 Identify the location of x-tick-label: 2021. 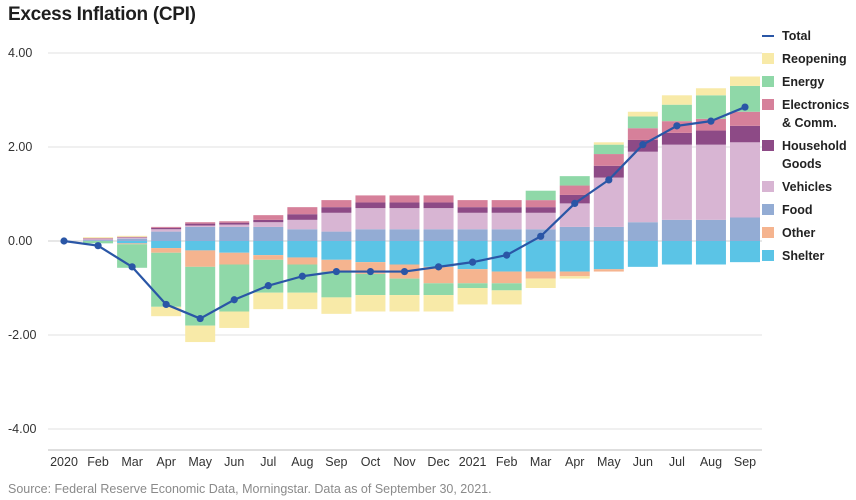
(473, 462).